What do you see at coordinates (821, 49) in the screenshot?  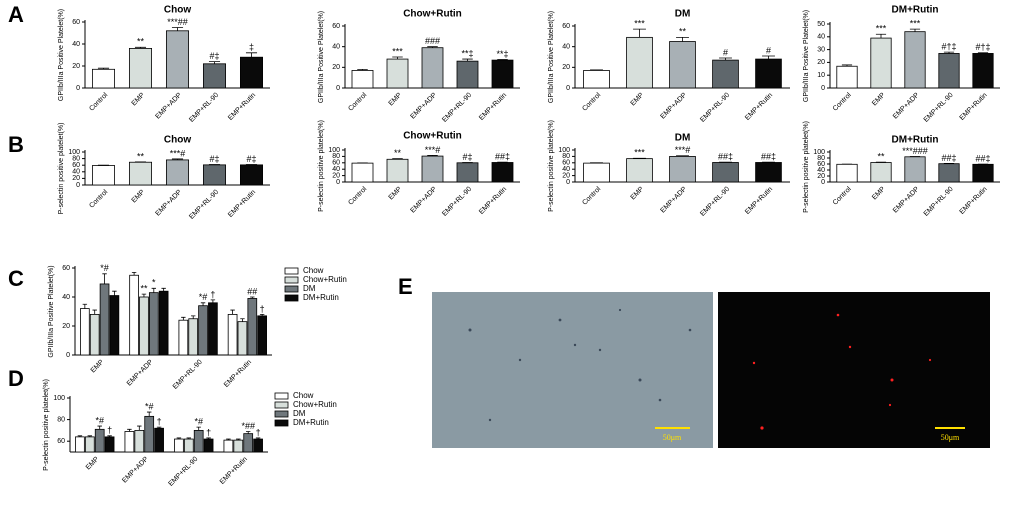 I see `y-tick-label: 30` at bounding box center [821, 49].